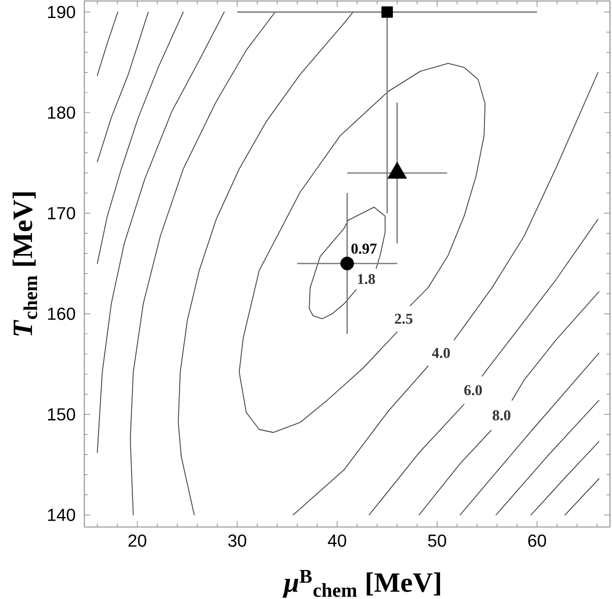 The height and width of the screenshot is (599, 612). Describe the element at coordinates (62, 414) in the screenshot. I see `y-tick-label: 150` at that location.